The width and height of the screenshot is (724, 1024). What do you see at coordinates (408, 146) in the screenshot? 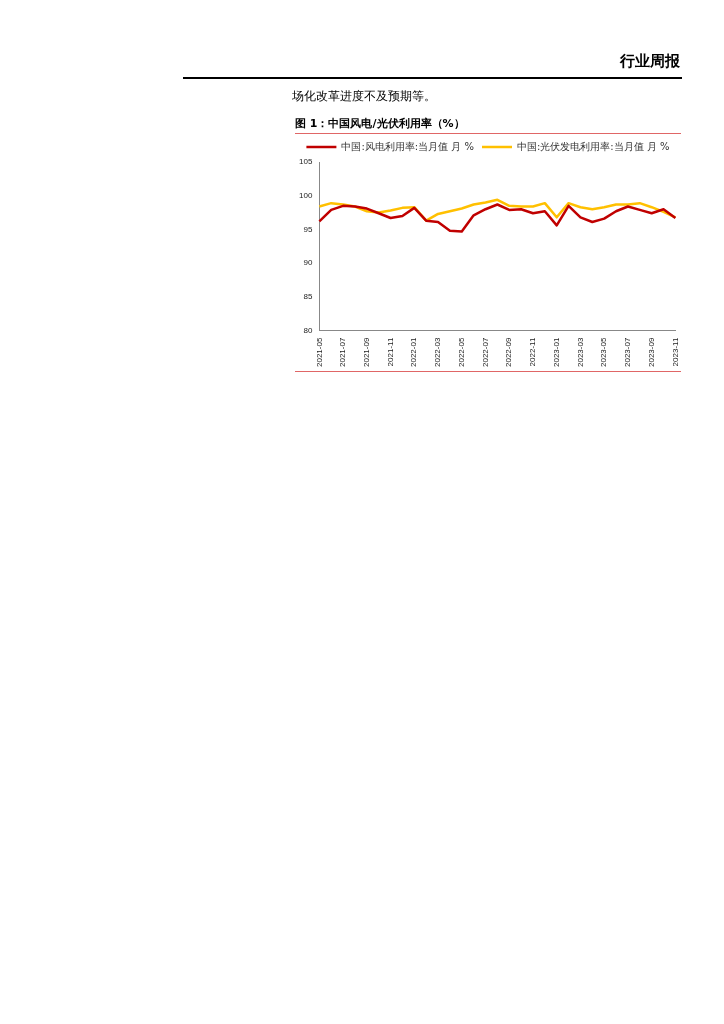
I see `legend-label: 中国:风电利用率:当月值 月 %` at bounding box center [408, 146].